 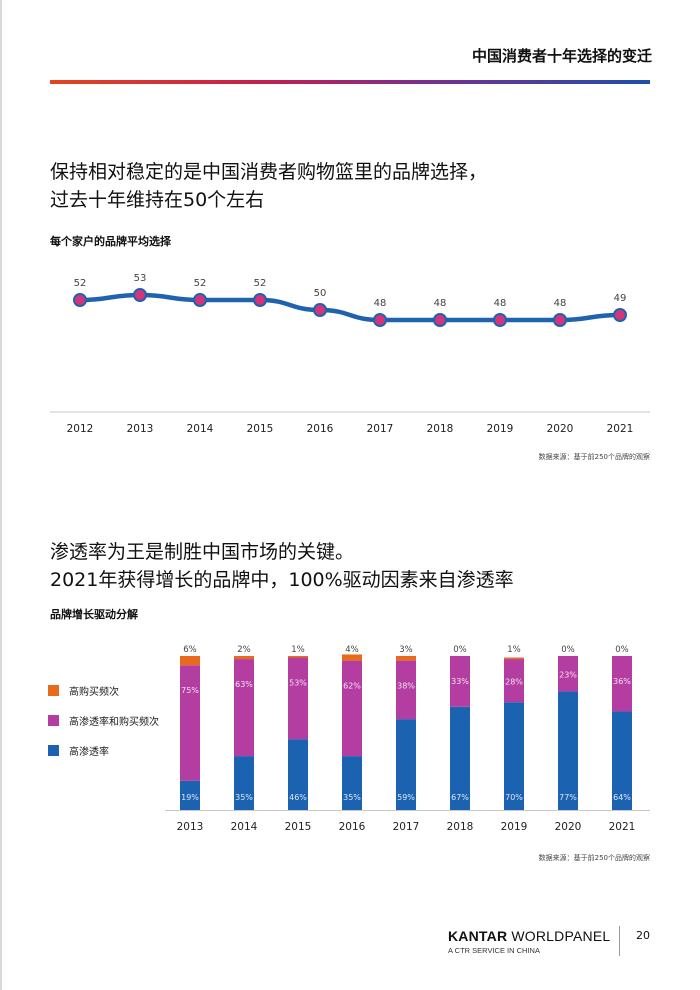 What do you see at coordinates (568, 827) in the screenshot?
I see `bar-x-tick-label: 2020` at bounding box center [568, 827].